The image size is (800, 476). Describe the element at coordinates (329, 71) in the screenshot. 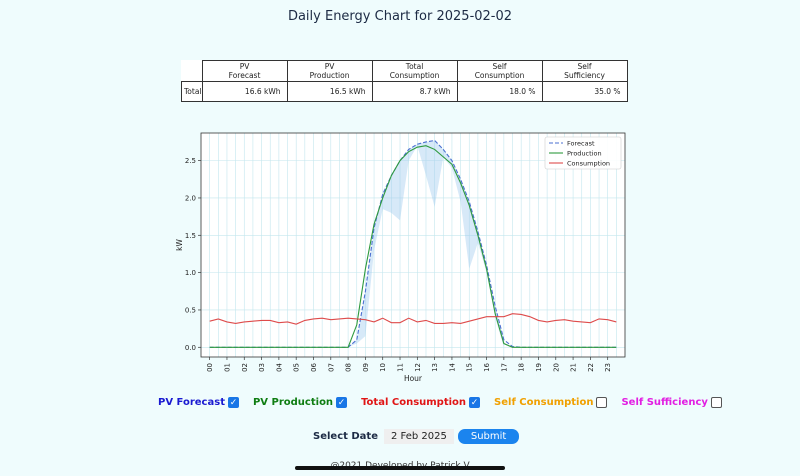

I see `summary-header-pv-production: PV Production` at that location.